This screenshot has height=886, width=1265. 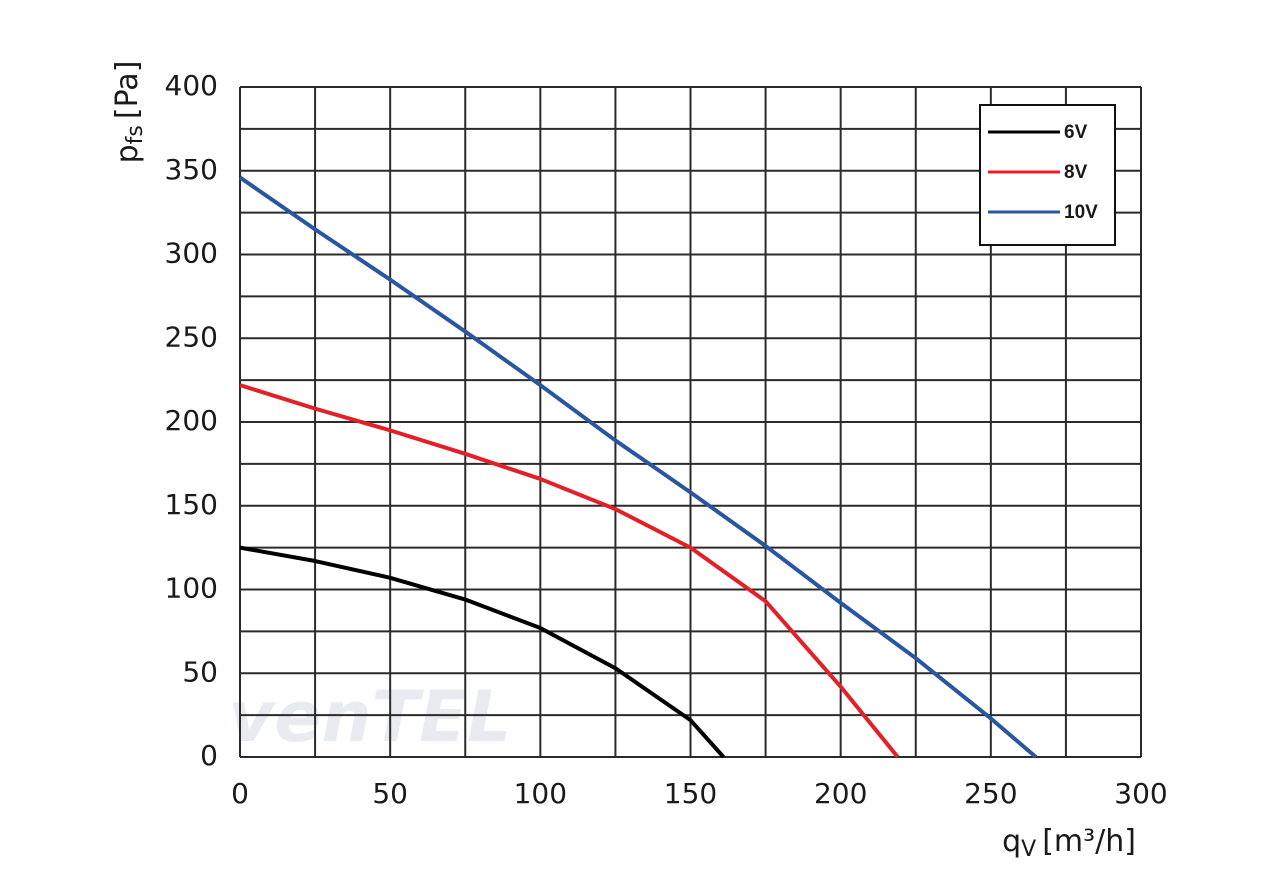 What do you see at coordinates (191, 336) in the screenshot?
I see `y-tick-label: 250` at bounding box center [191, 336].